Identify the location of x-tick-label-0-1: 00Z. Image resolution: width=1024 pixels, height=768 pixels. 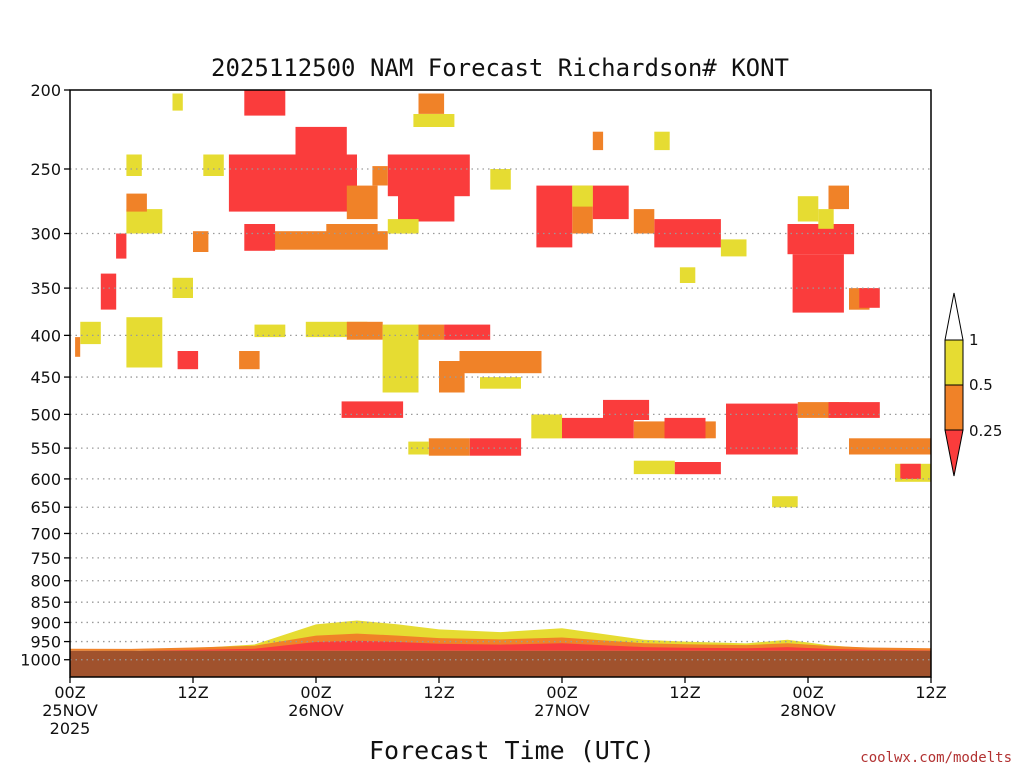
(69, 692).